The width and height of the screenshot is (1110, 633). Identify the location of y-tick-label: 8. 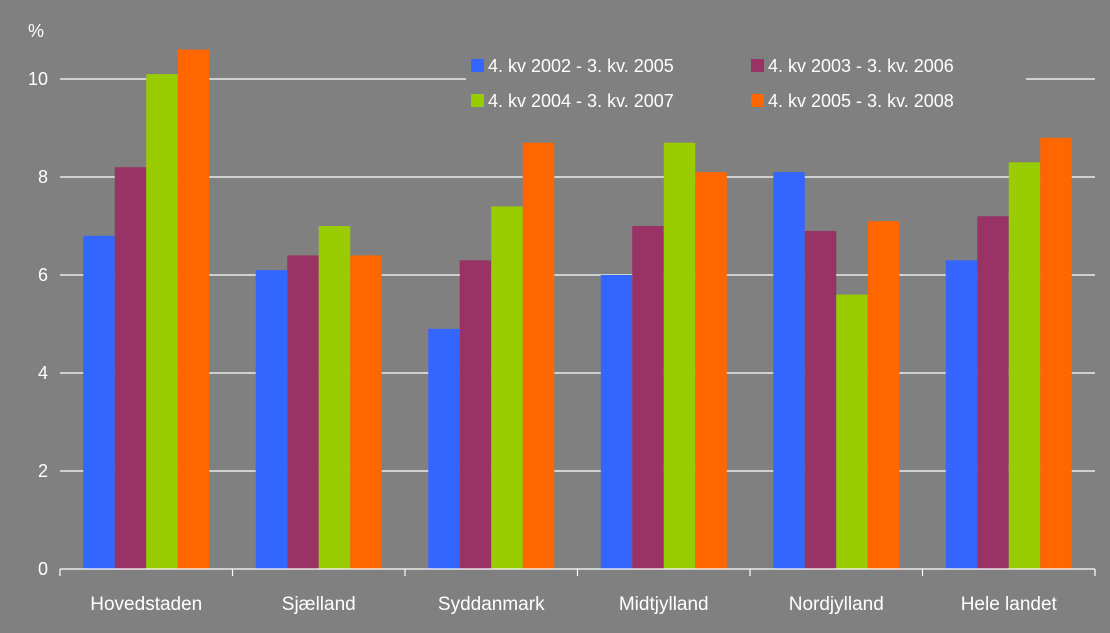
(43, 177).